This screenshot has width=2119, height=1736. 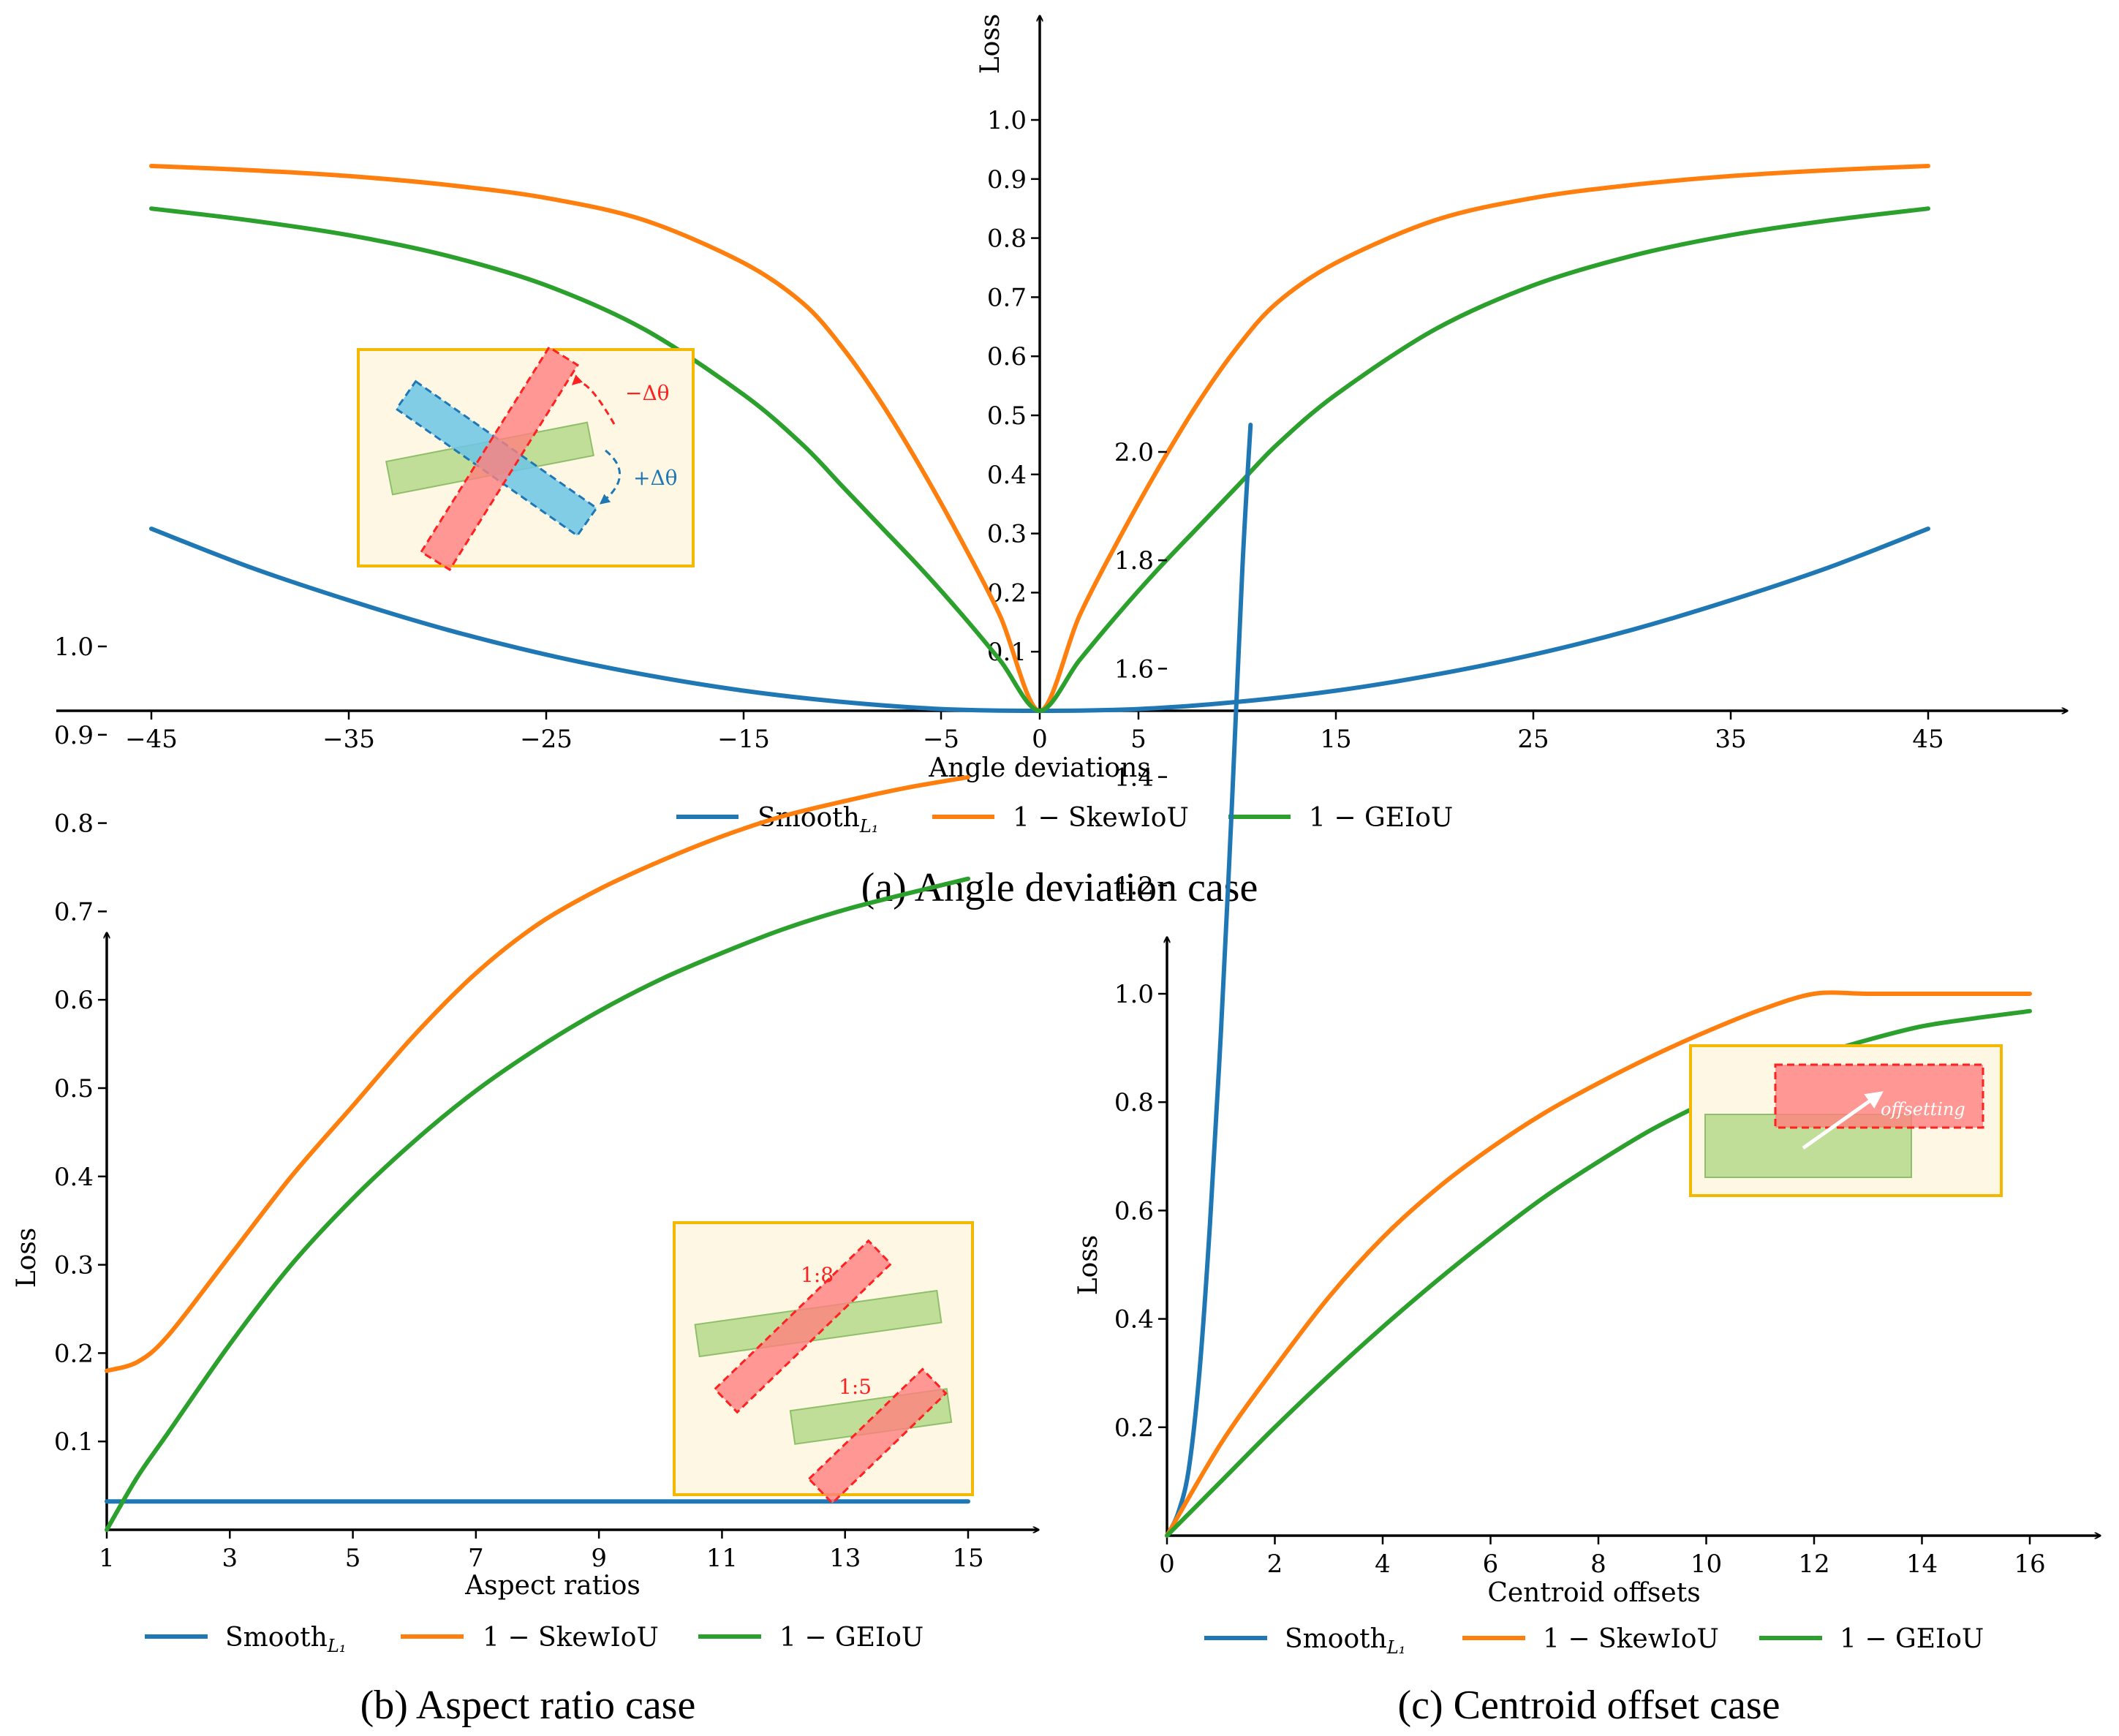 I want to click on x-tick-label: 45, so click(x=1928, y=739).